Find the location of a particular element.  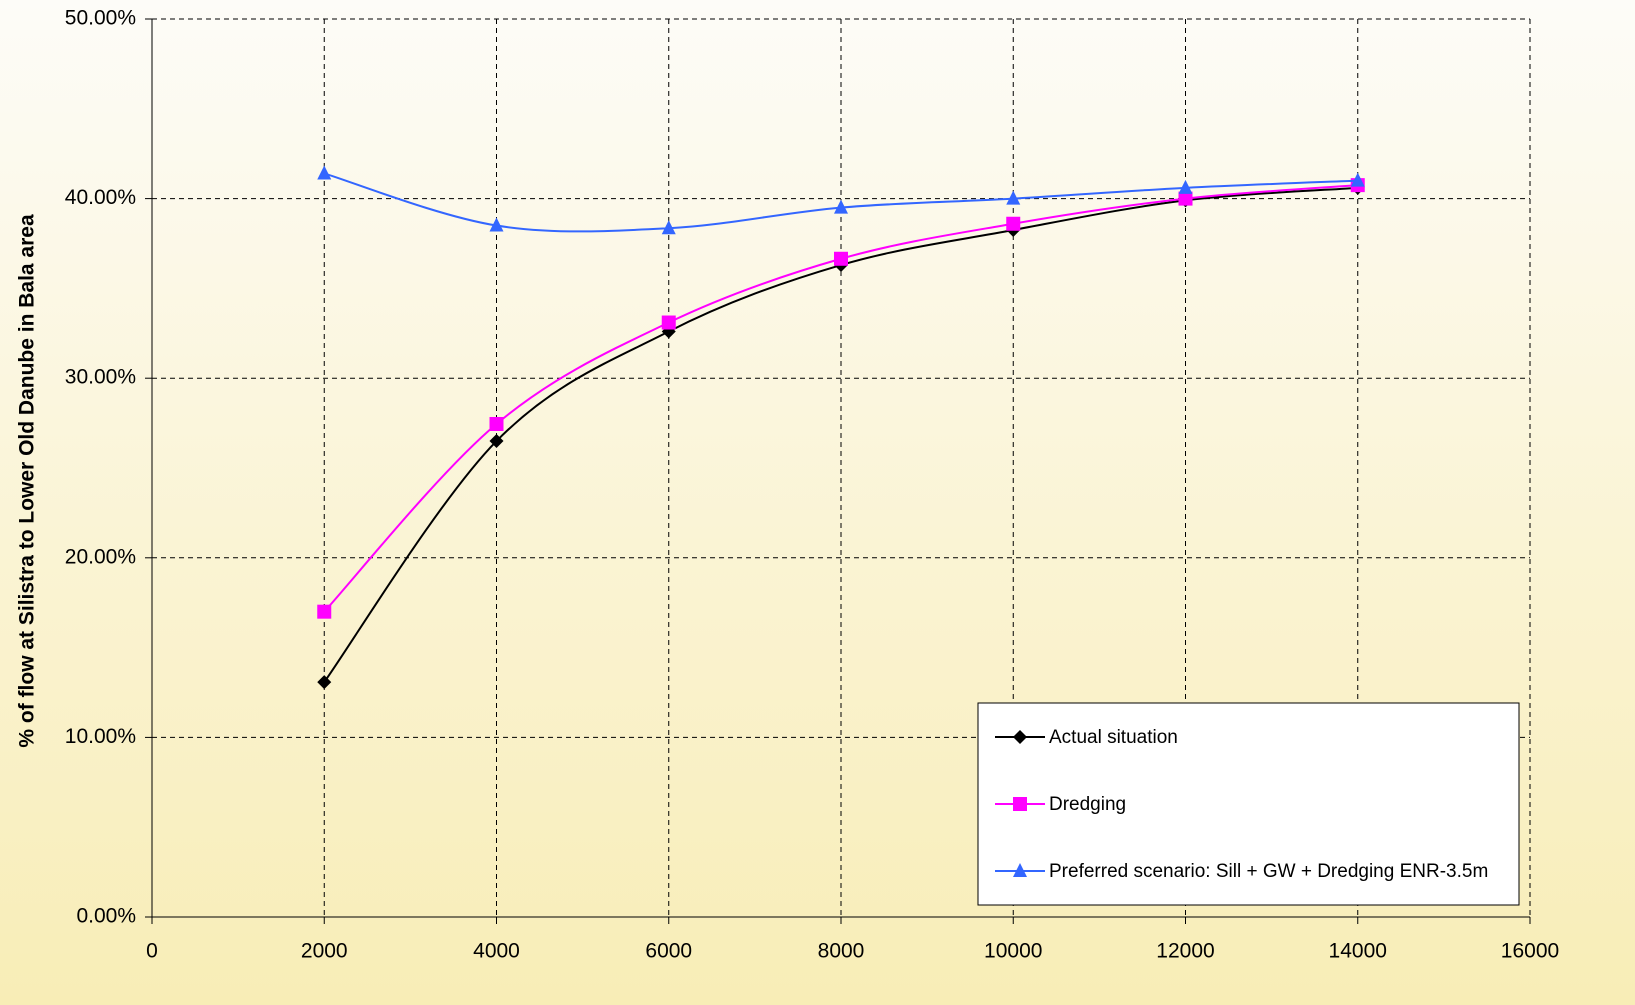

x-tick-label: 12000 is located at coordinates (1185, 951).